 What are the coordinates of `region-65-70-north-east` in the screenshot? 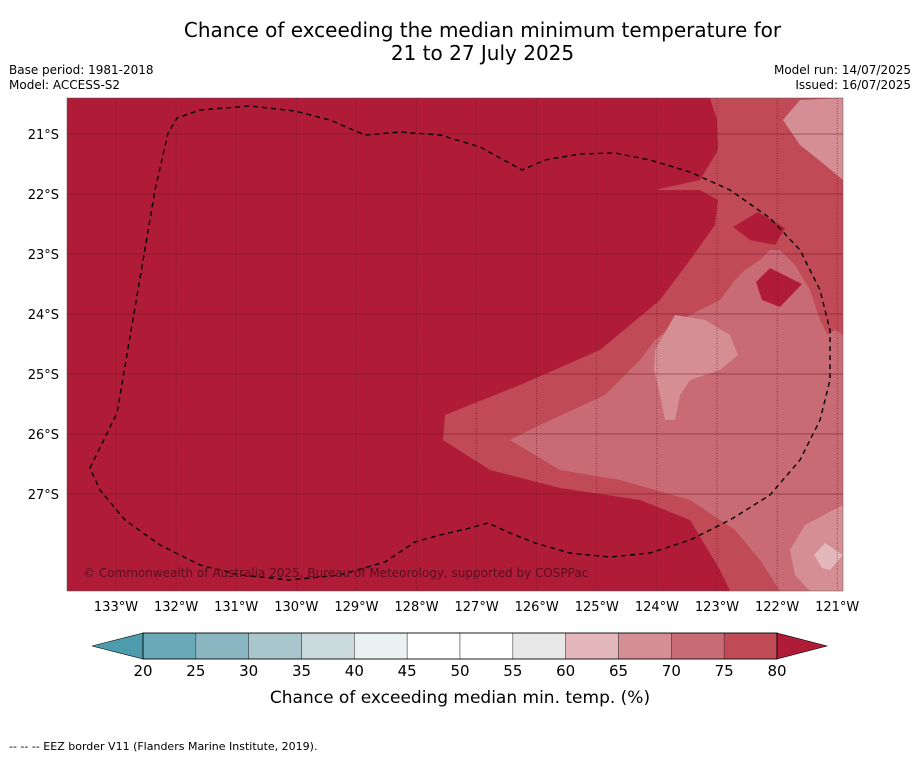 It's located at (813, 139).